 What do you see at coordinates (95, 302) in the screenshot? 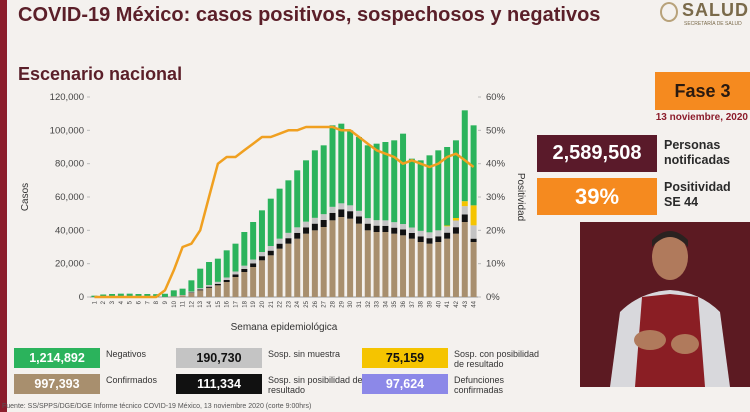
I see `x-tick-label: 1` at bounding box center [95, 302].